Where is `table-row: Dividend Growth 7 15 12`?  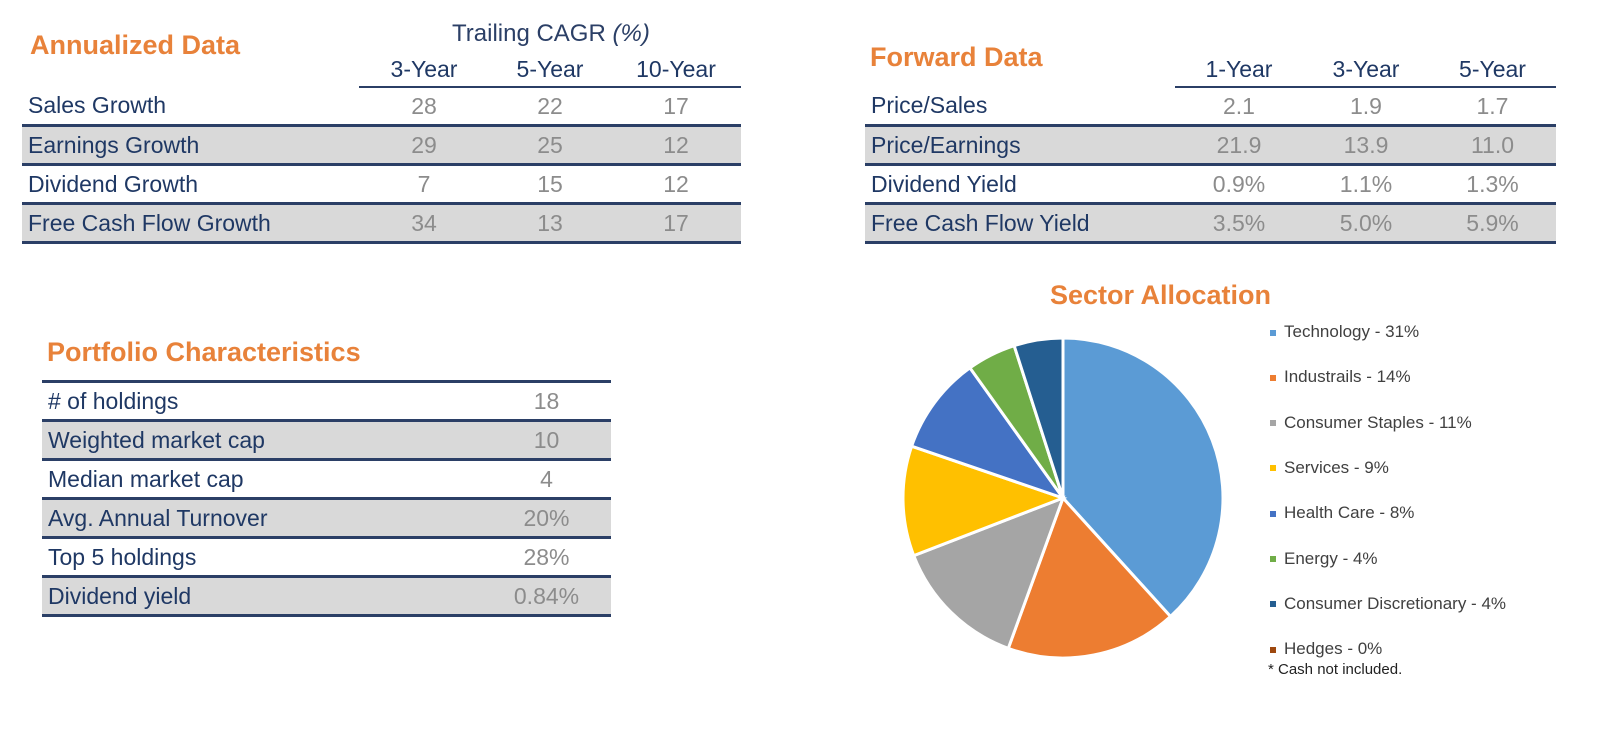 table-row: Dividend Growth 7 15 12 is located at coordinates (381, 184).